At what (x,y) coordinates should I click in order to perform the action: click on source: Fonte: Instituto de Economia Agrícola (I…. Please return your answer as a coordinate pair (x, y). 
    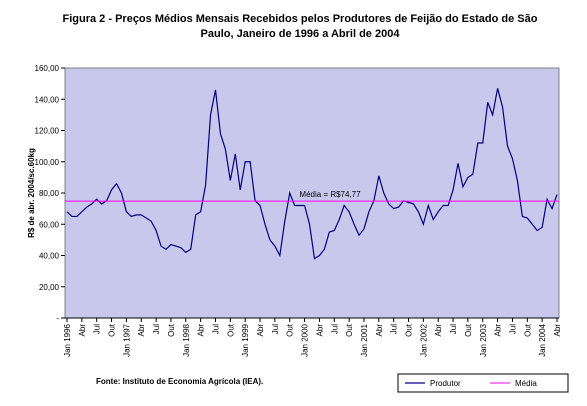
    Looking at the image, I should click on (179, 381).